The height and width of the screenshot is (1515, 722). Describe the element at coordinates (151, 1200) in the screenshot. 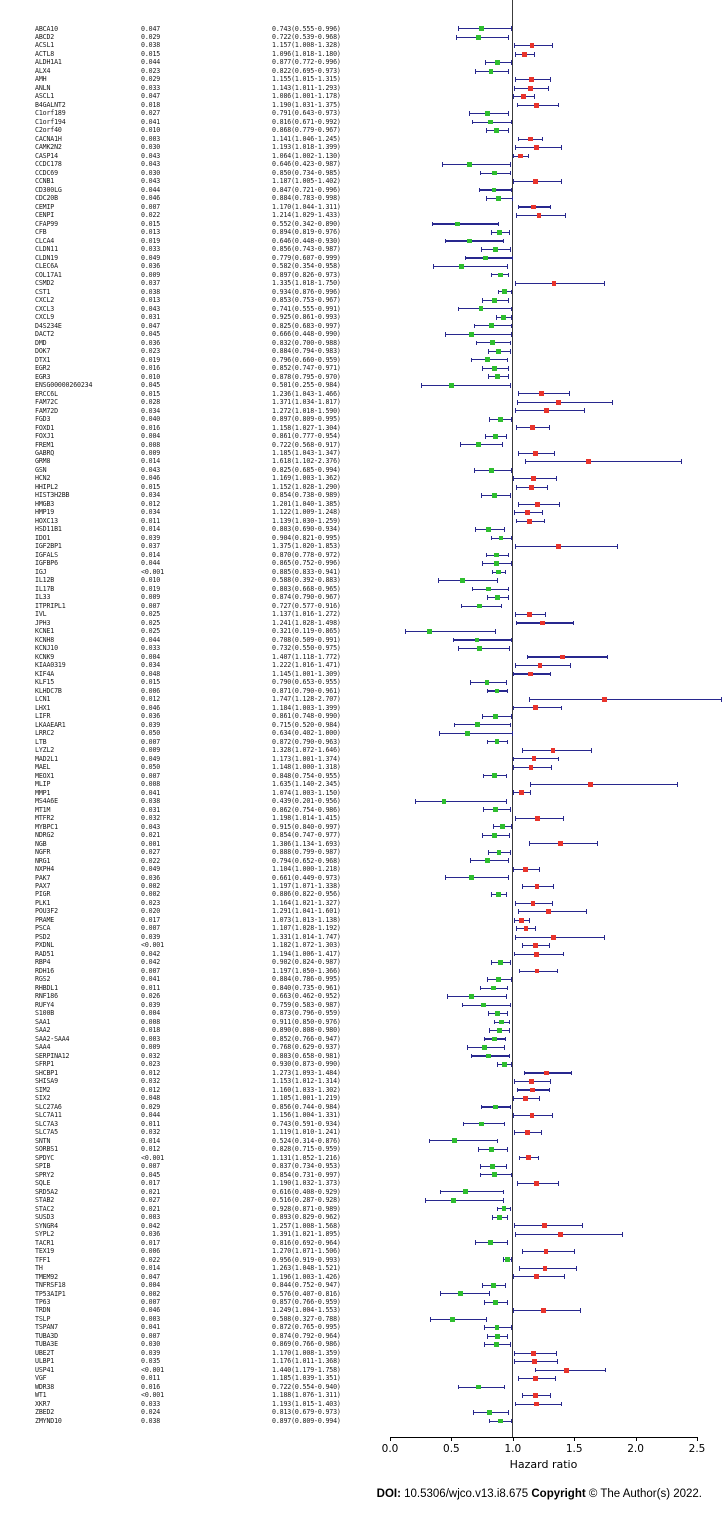

I see `p-value-label: 0.027` at that location.